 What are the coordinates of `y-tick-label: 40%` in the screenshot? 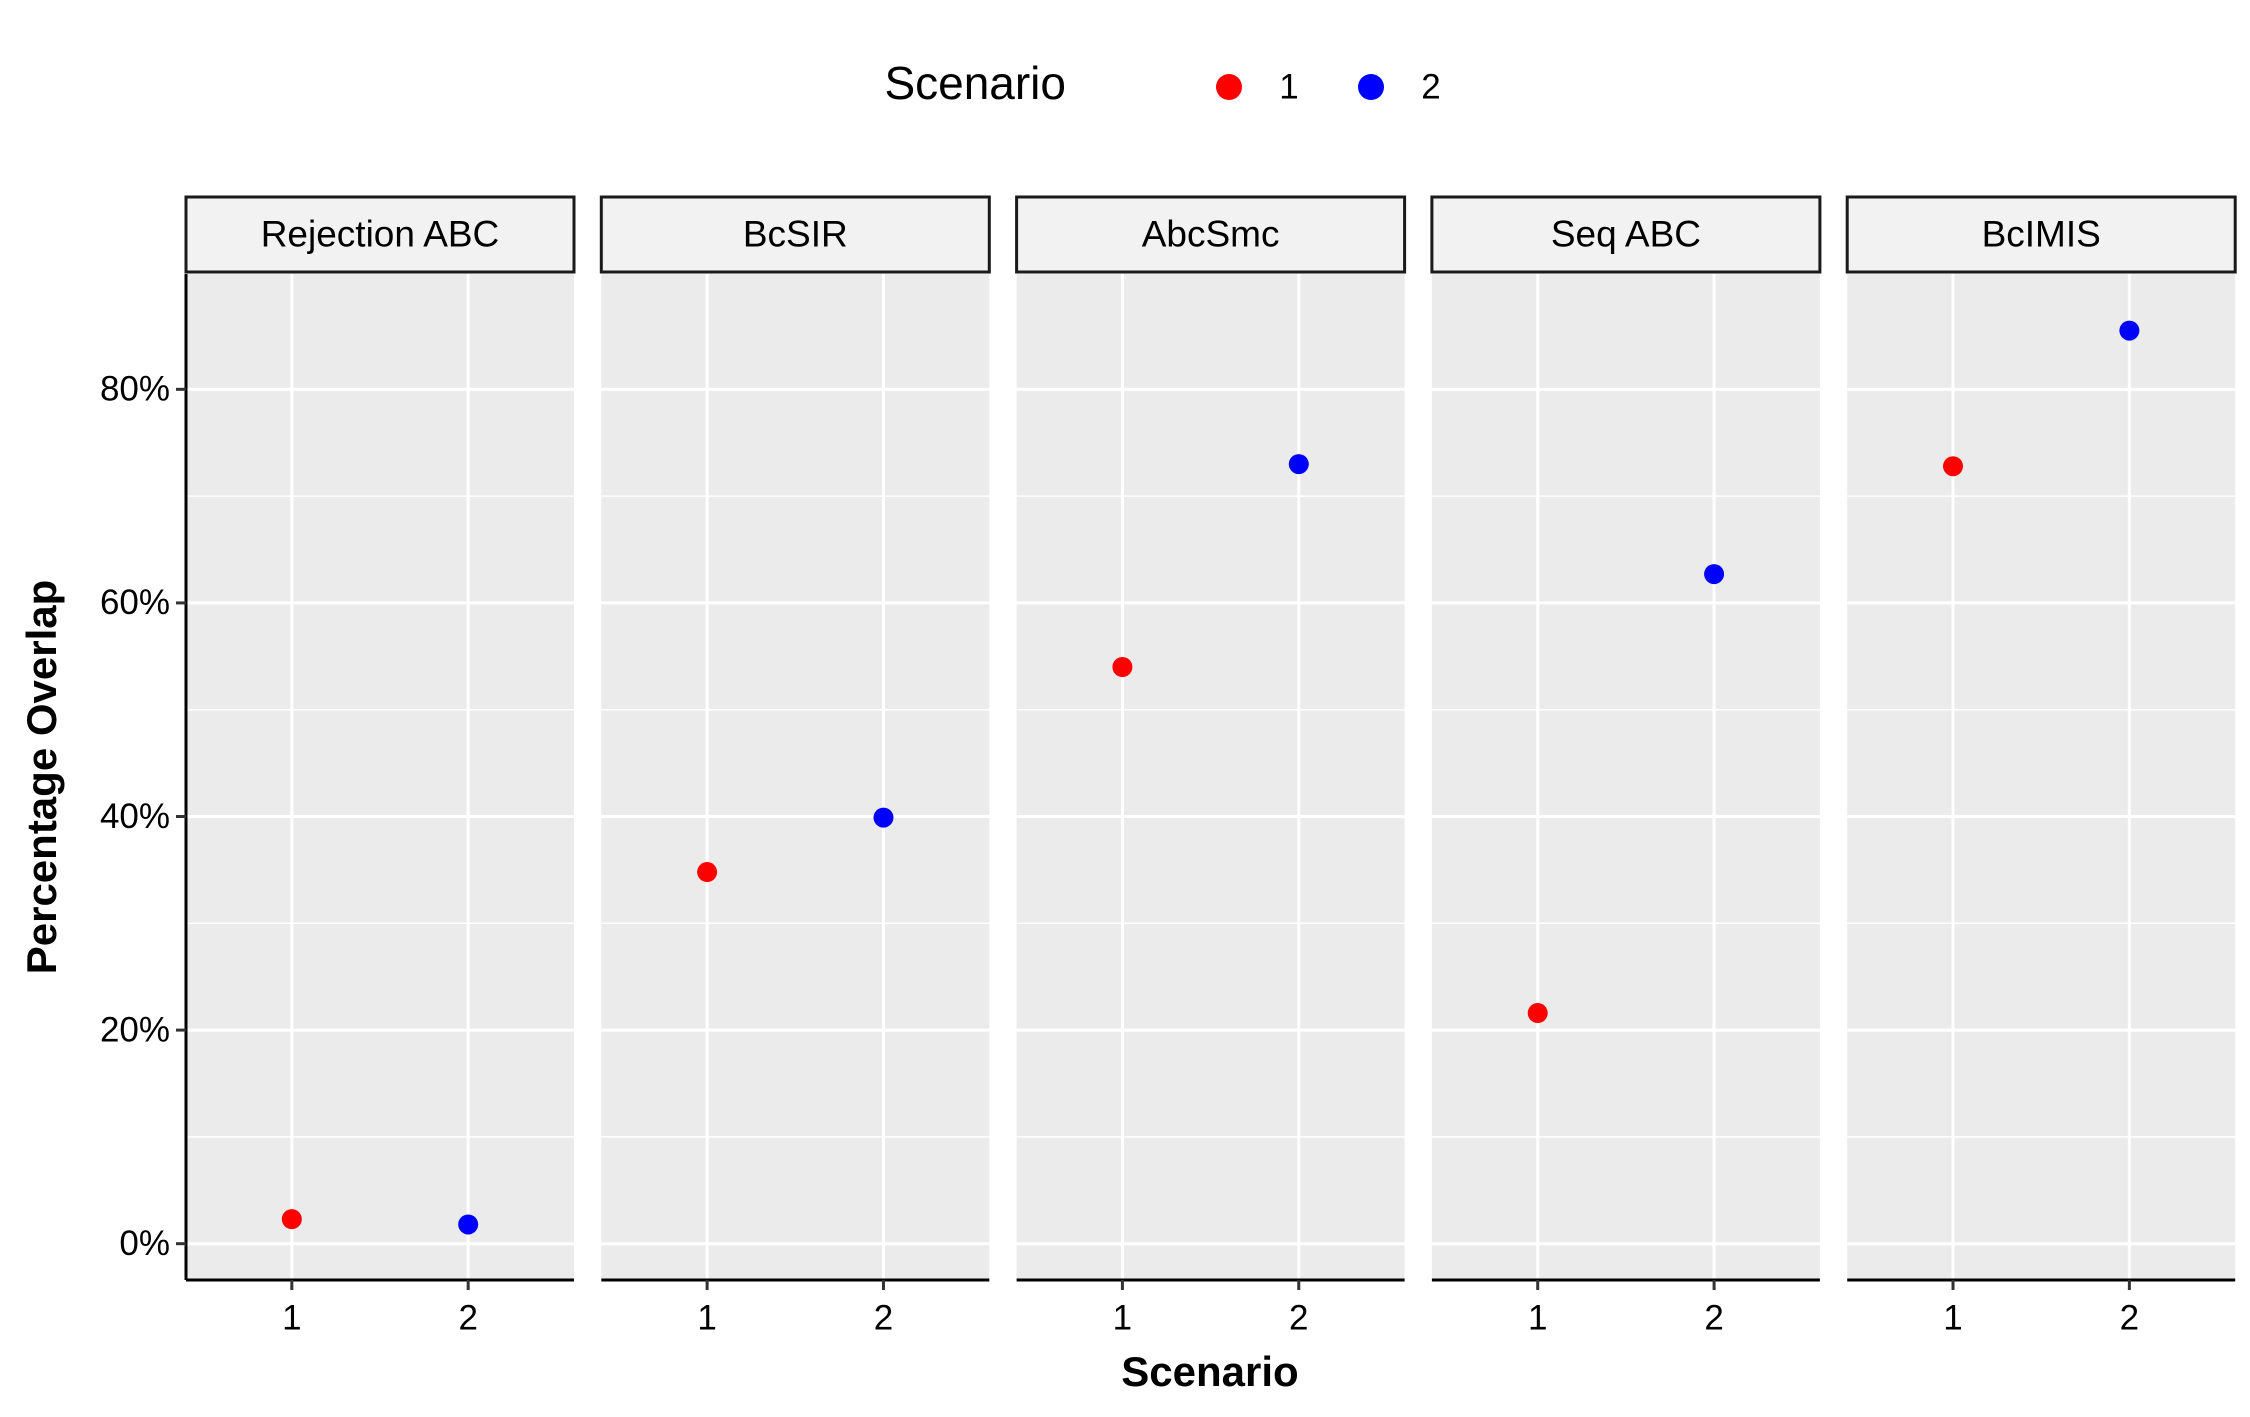 It's located at (135, 816).